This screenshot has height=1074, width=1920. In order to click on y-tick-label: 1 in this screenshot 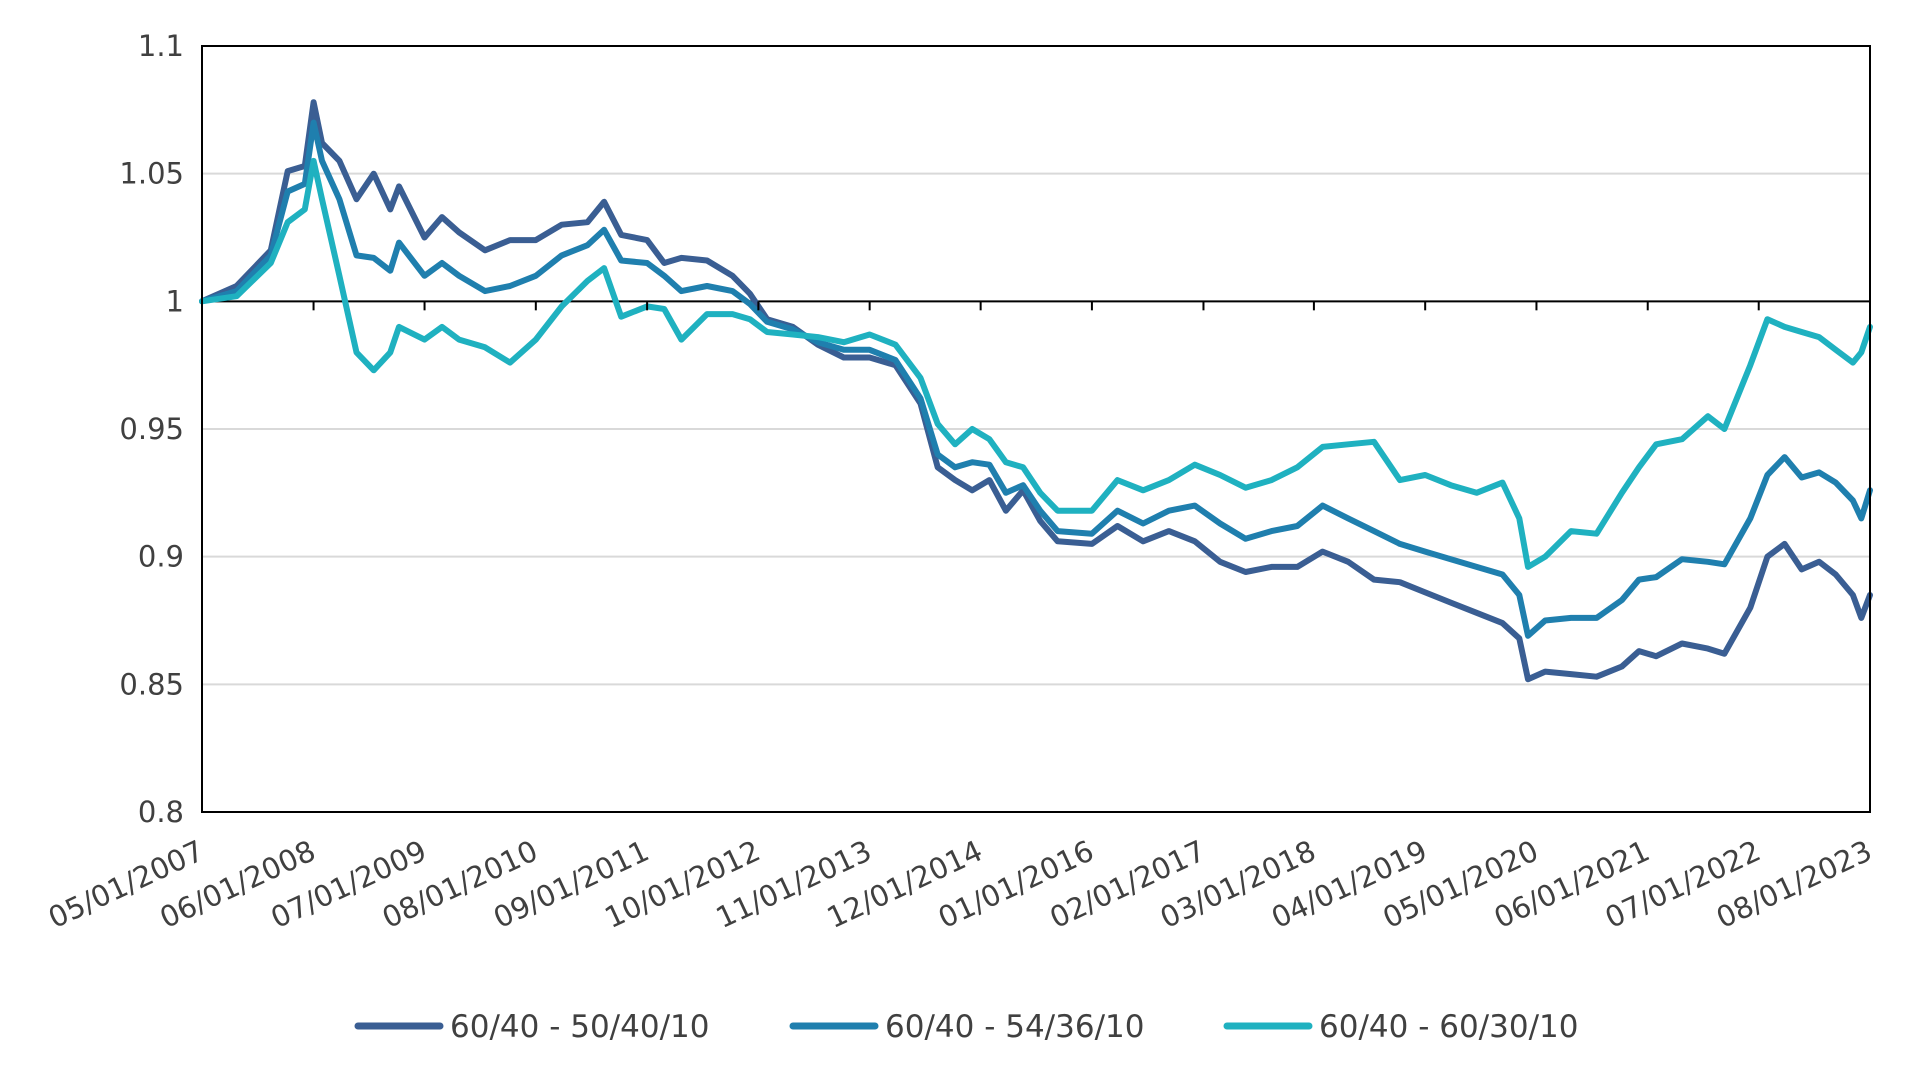, I will do `click(175, 301)`.